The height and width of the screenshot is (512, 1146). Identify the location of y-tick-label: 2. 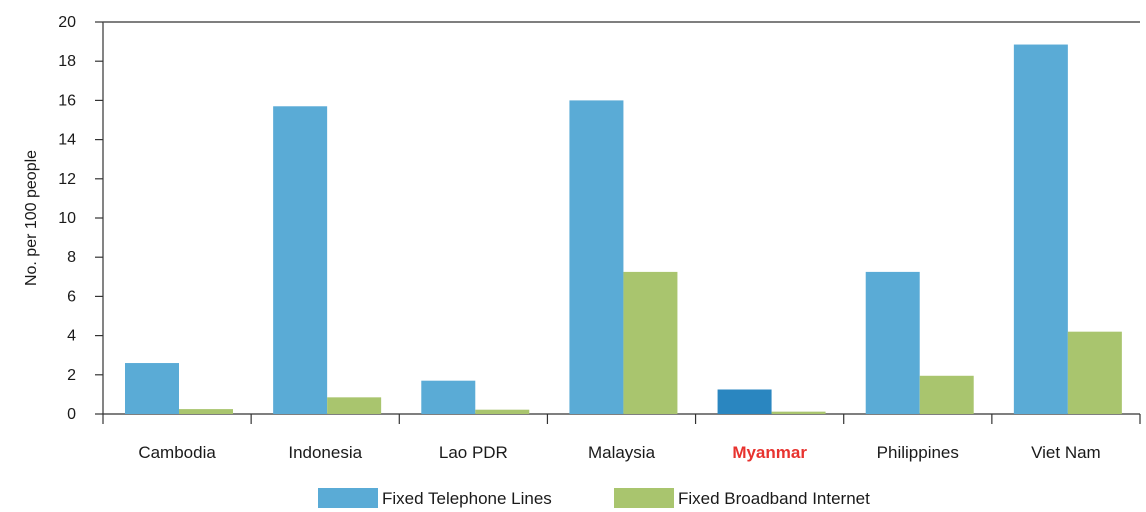
(71, 375).